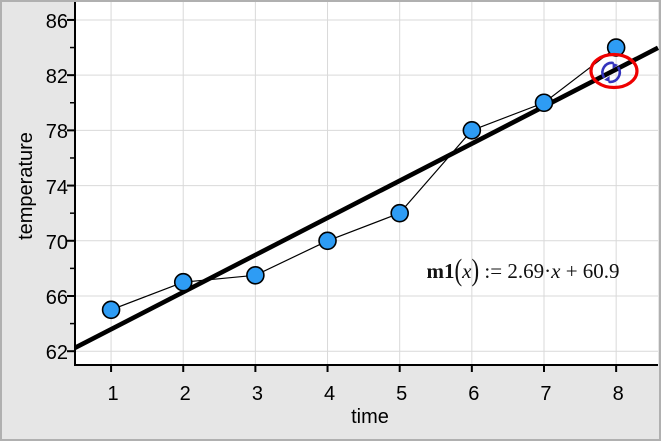  I want to click on equation-constant: + 60.9, so click(590, 271).